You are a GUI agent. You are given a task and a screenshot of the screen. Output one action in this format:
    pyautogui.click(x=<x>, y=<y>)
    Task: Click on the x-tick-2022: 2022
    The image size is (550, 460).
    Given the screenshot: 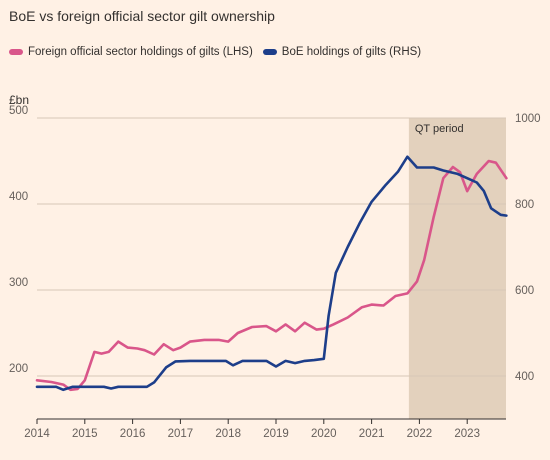 What is the action you would take?
    pyautogui.click(x=420, y=434)
    